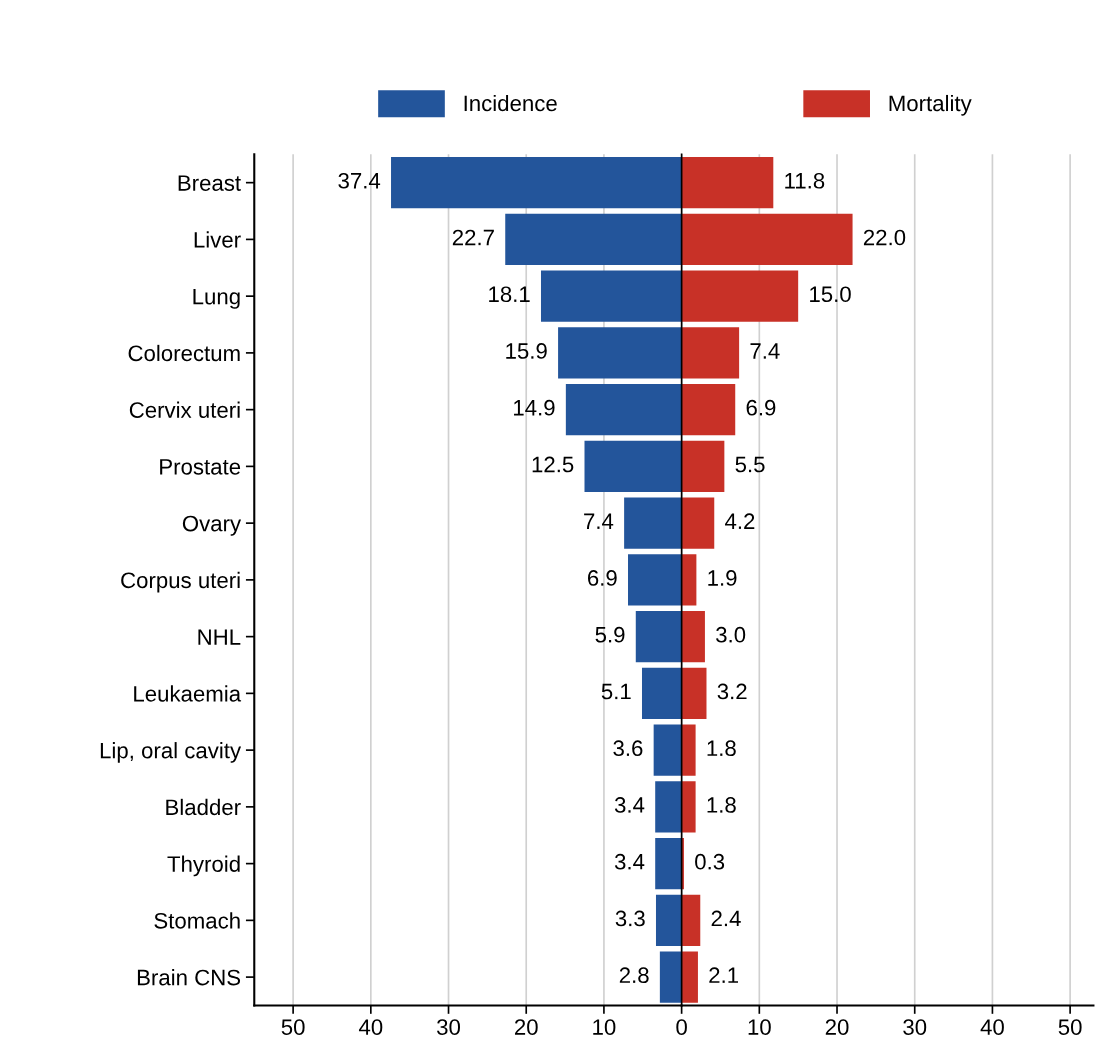 The width and height of the screenshot is (1096, 1064). I want to click on y-tick-label: Leukaemia, so click(188, 693).